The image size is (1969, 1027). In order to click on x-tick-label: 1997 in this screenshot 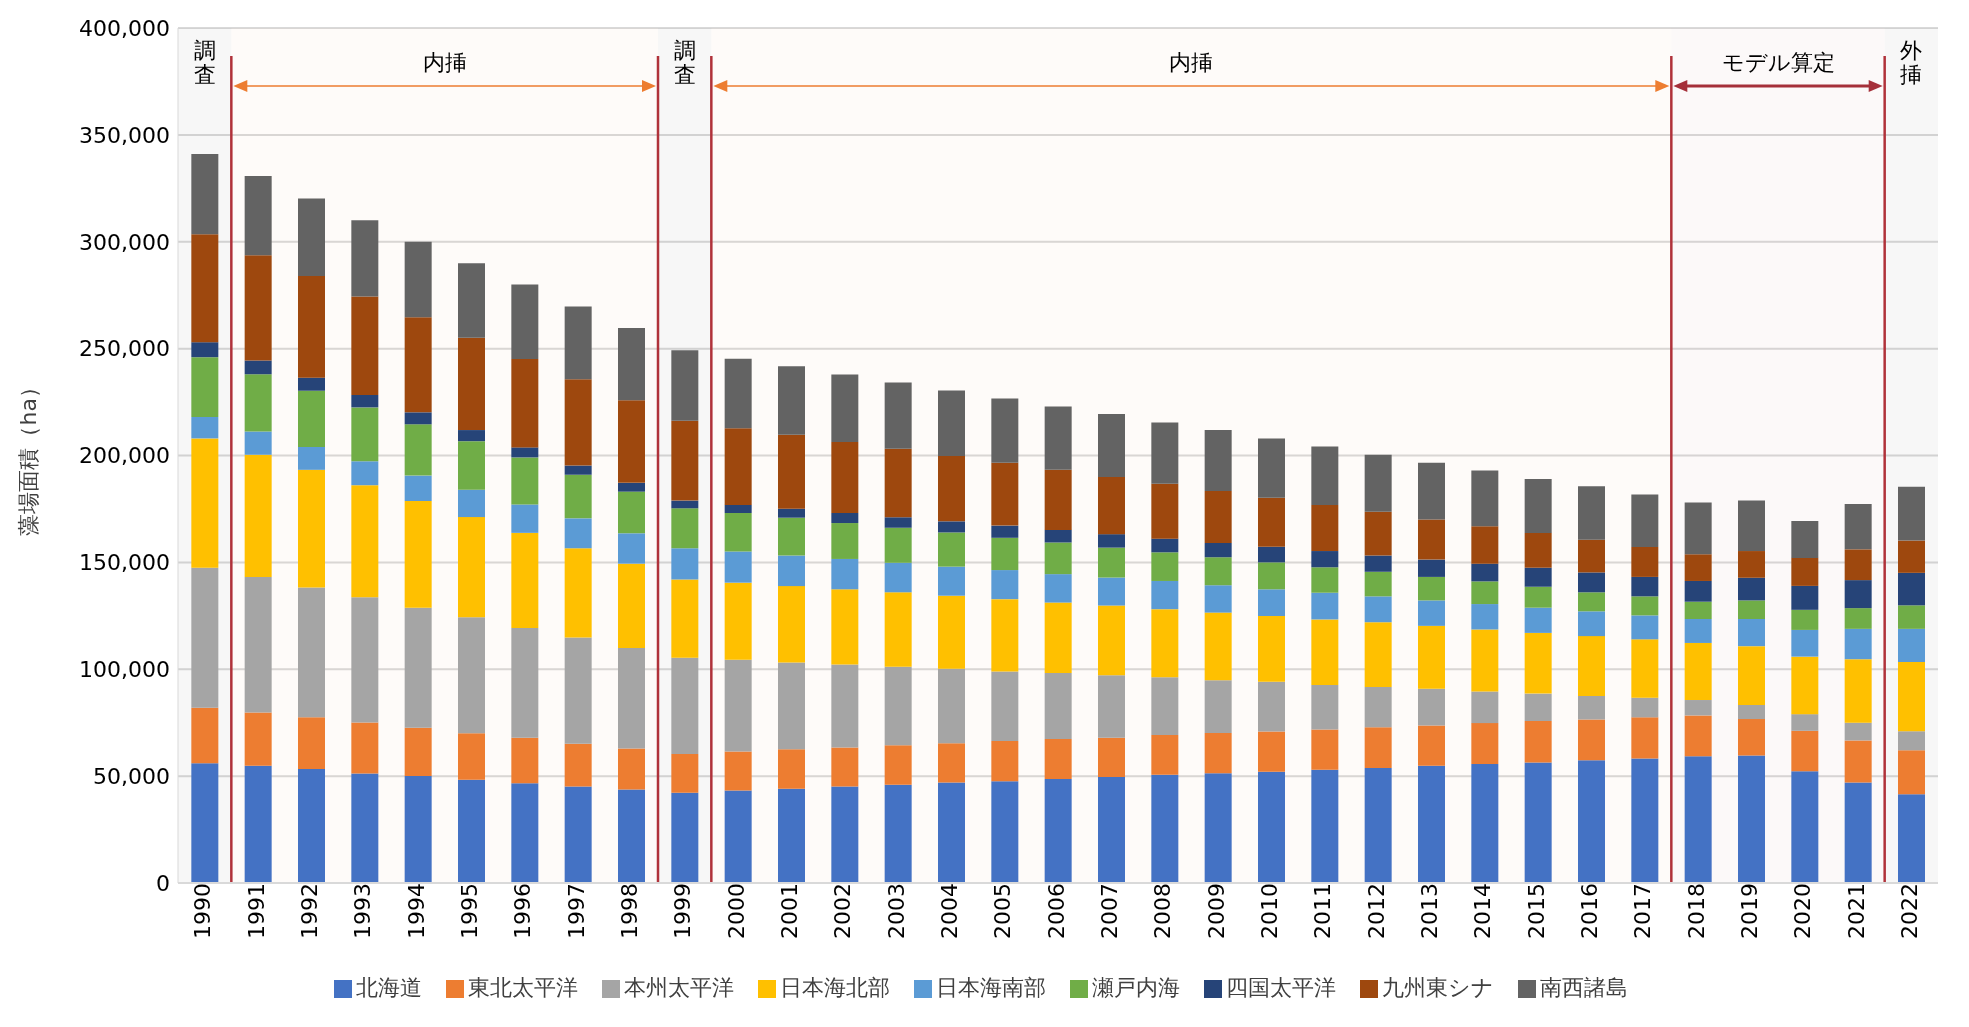, I will do `click(576, 911)`.